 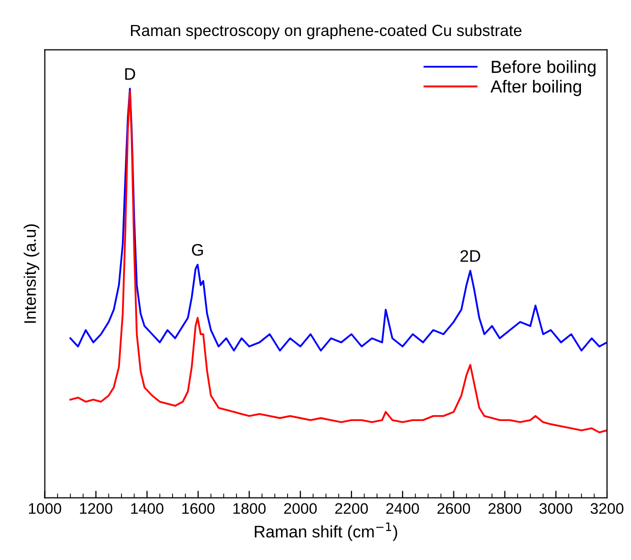 What do you see at coordinates (45, 508) in the screenshot?
I see `x-tick-label: 1000` at bounding box center [45, 508].